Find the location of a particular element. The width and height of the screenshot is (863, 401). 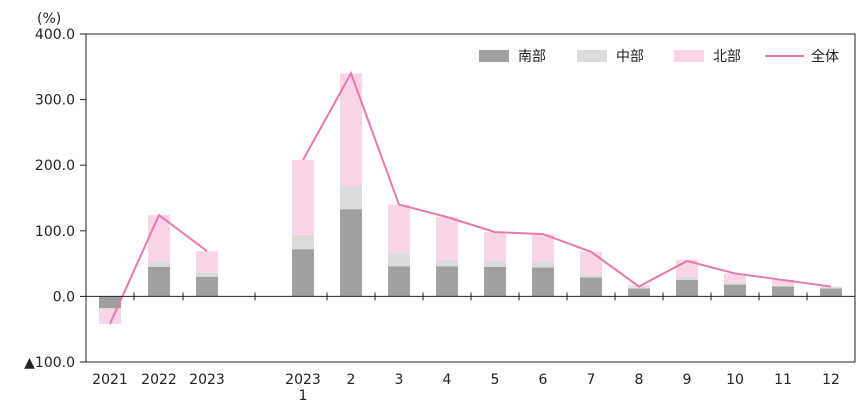

x-tick-label: 7 is located at coordinates (591, 380).